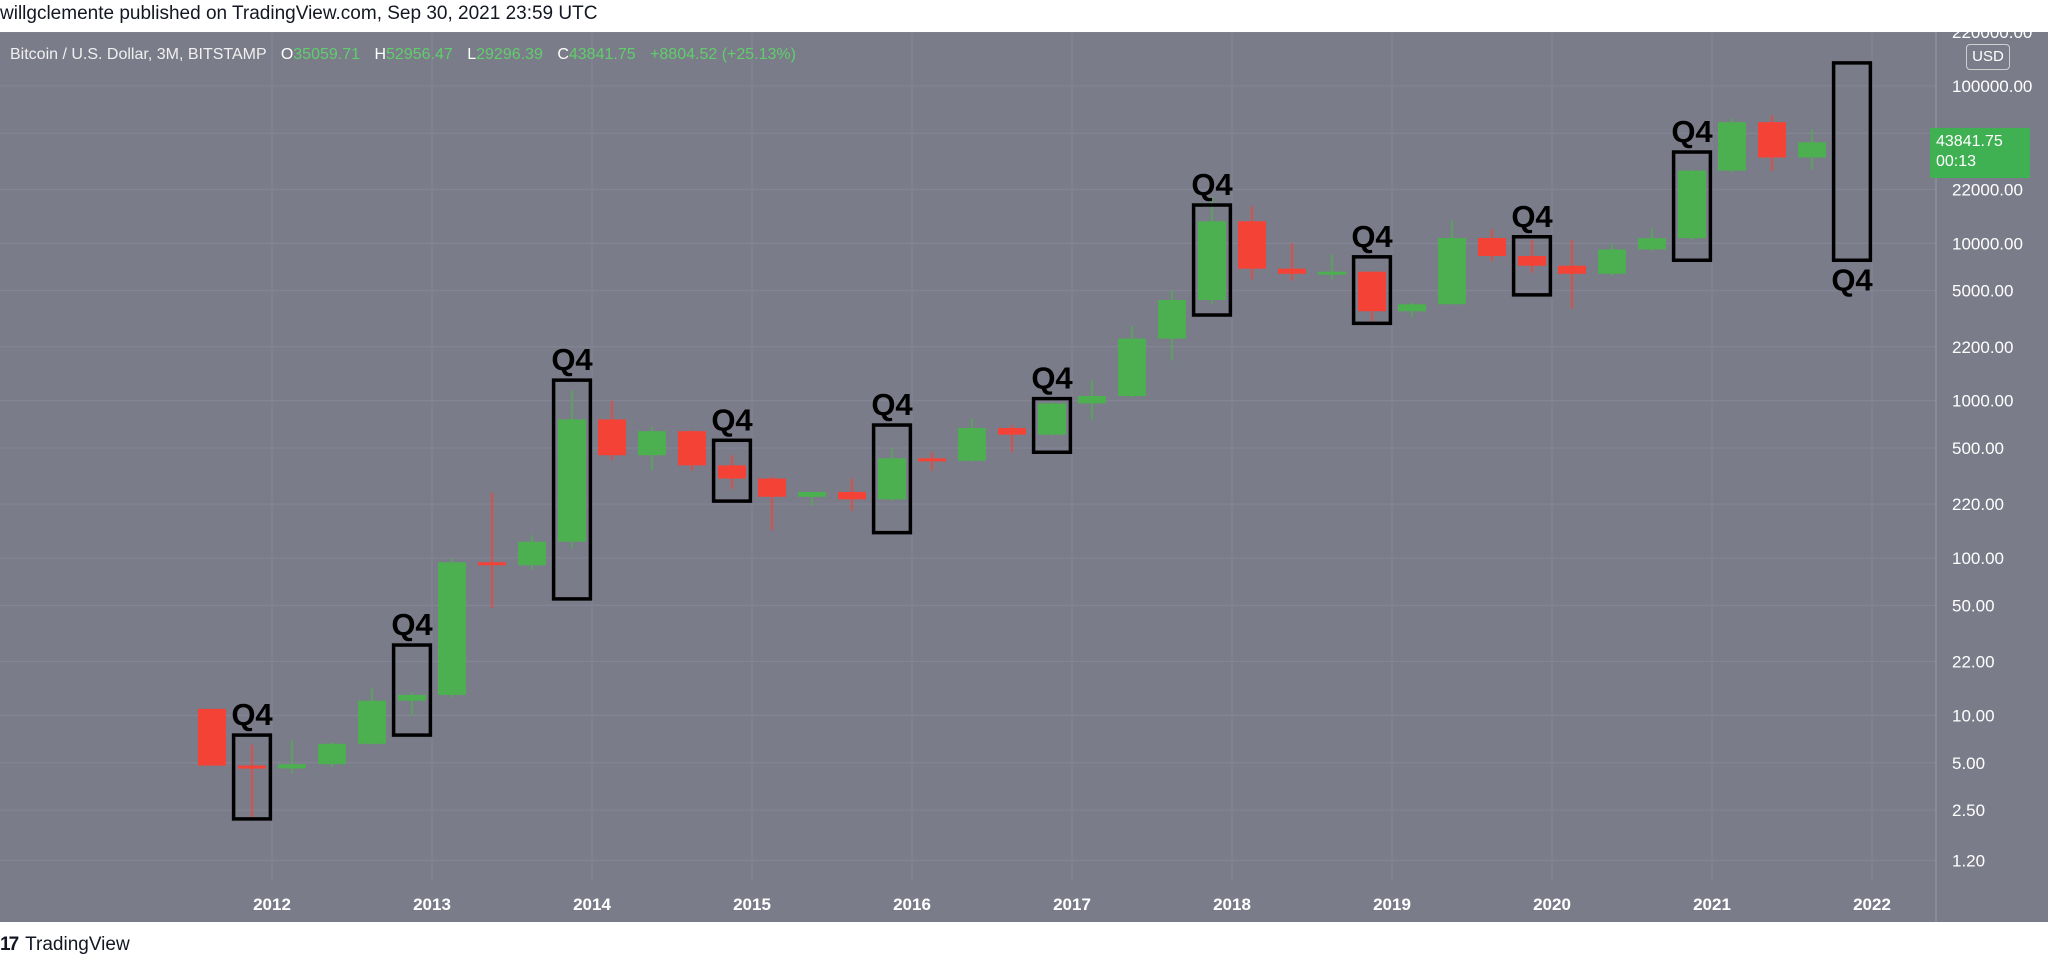  Describe the element at coordinates (472, 54) in the screenshot. I see `low-label: L` at that location.